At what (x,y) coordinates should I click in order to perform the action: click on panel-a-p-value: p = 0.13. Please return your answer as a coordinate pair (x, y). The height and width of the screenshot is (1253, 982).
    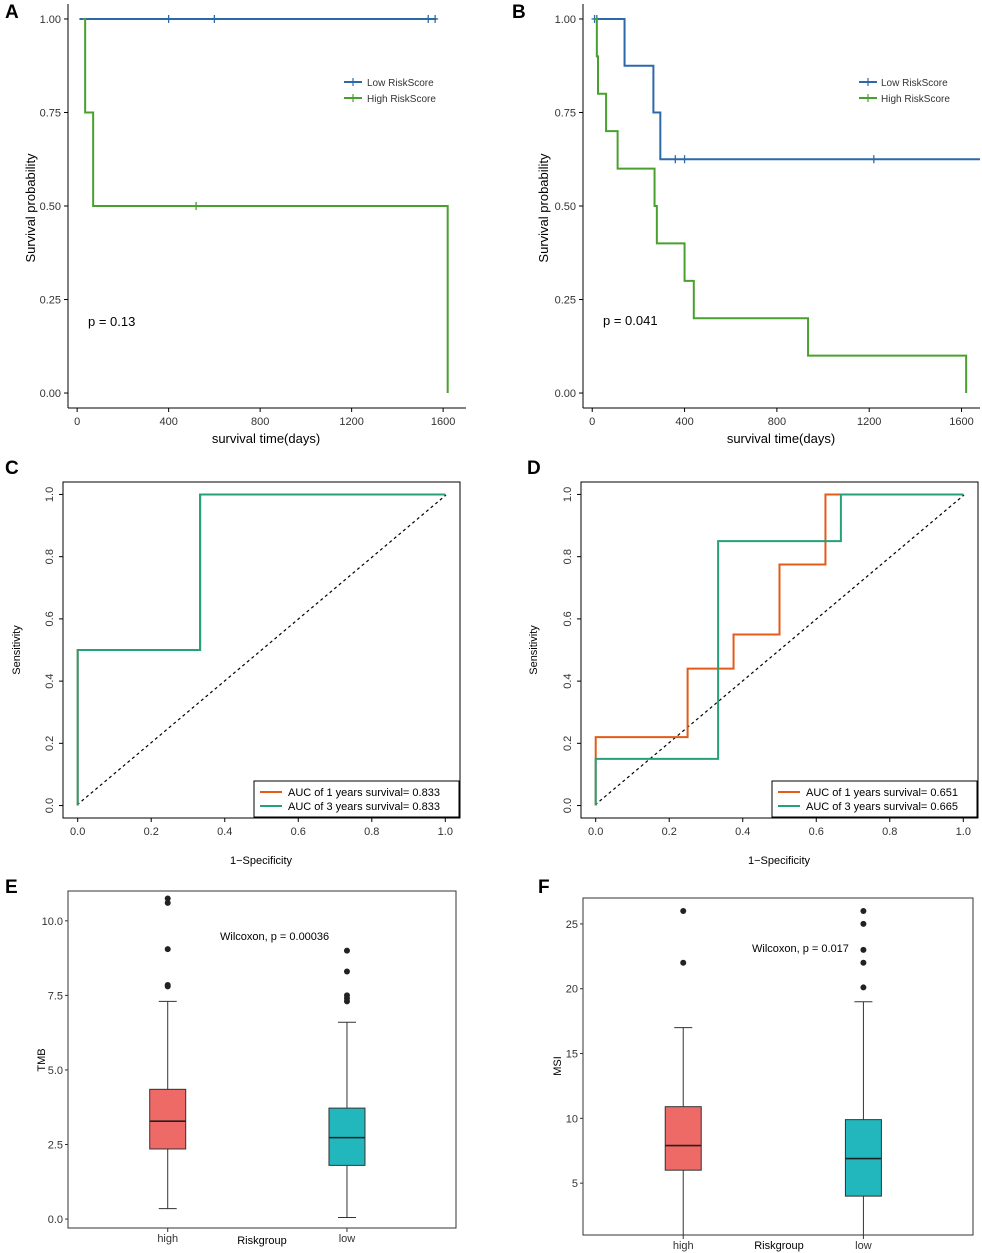
    Looking at the image, I should click on (111, 321).